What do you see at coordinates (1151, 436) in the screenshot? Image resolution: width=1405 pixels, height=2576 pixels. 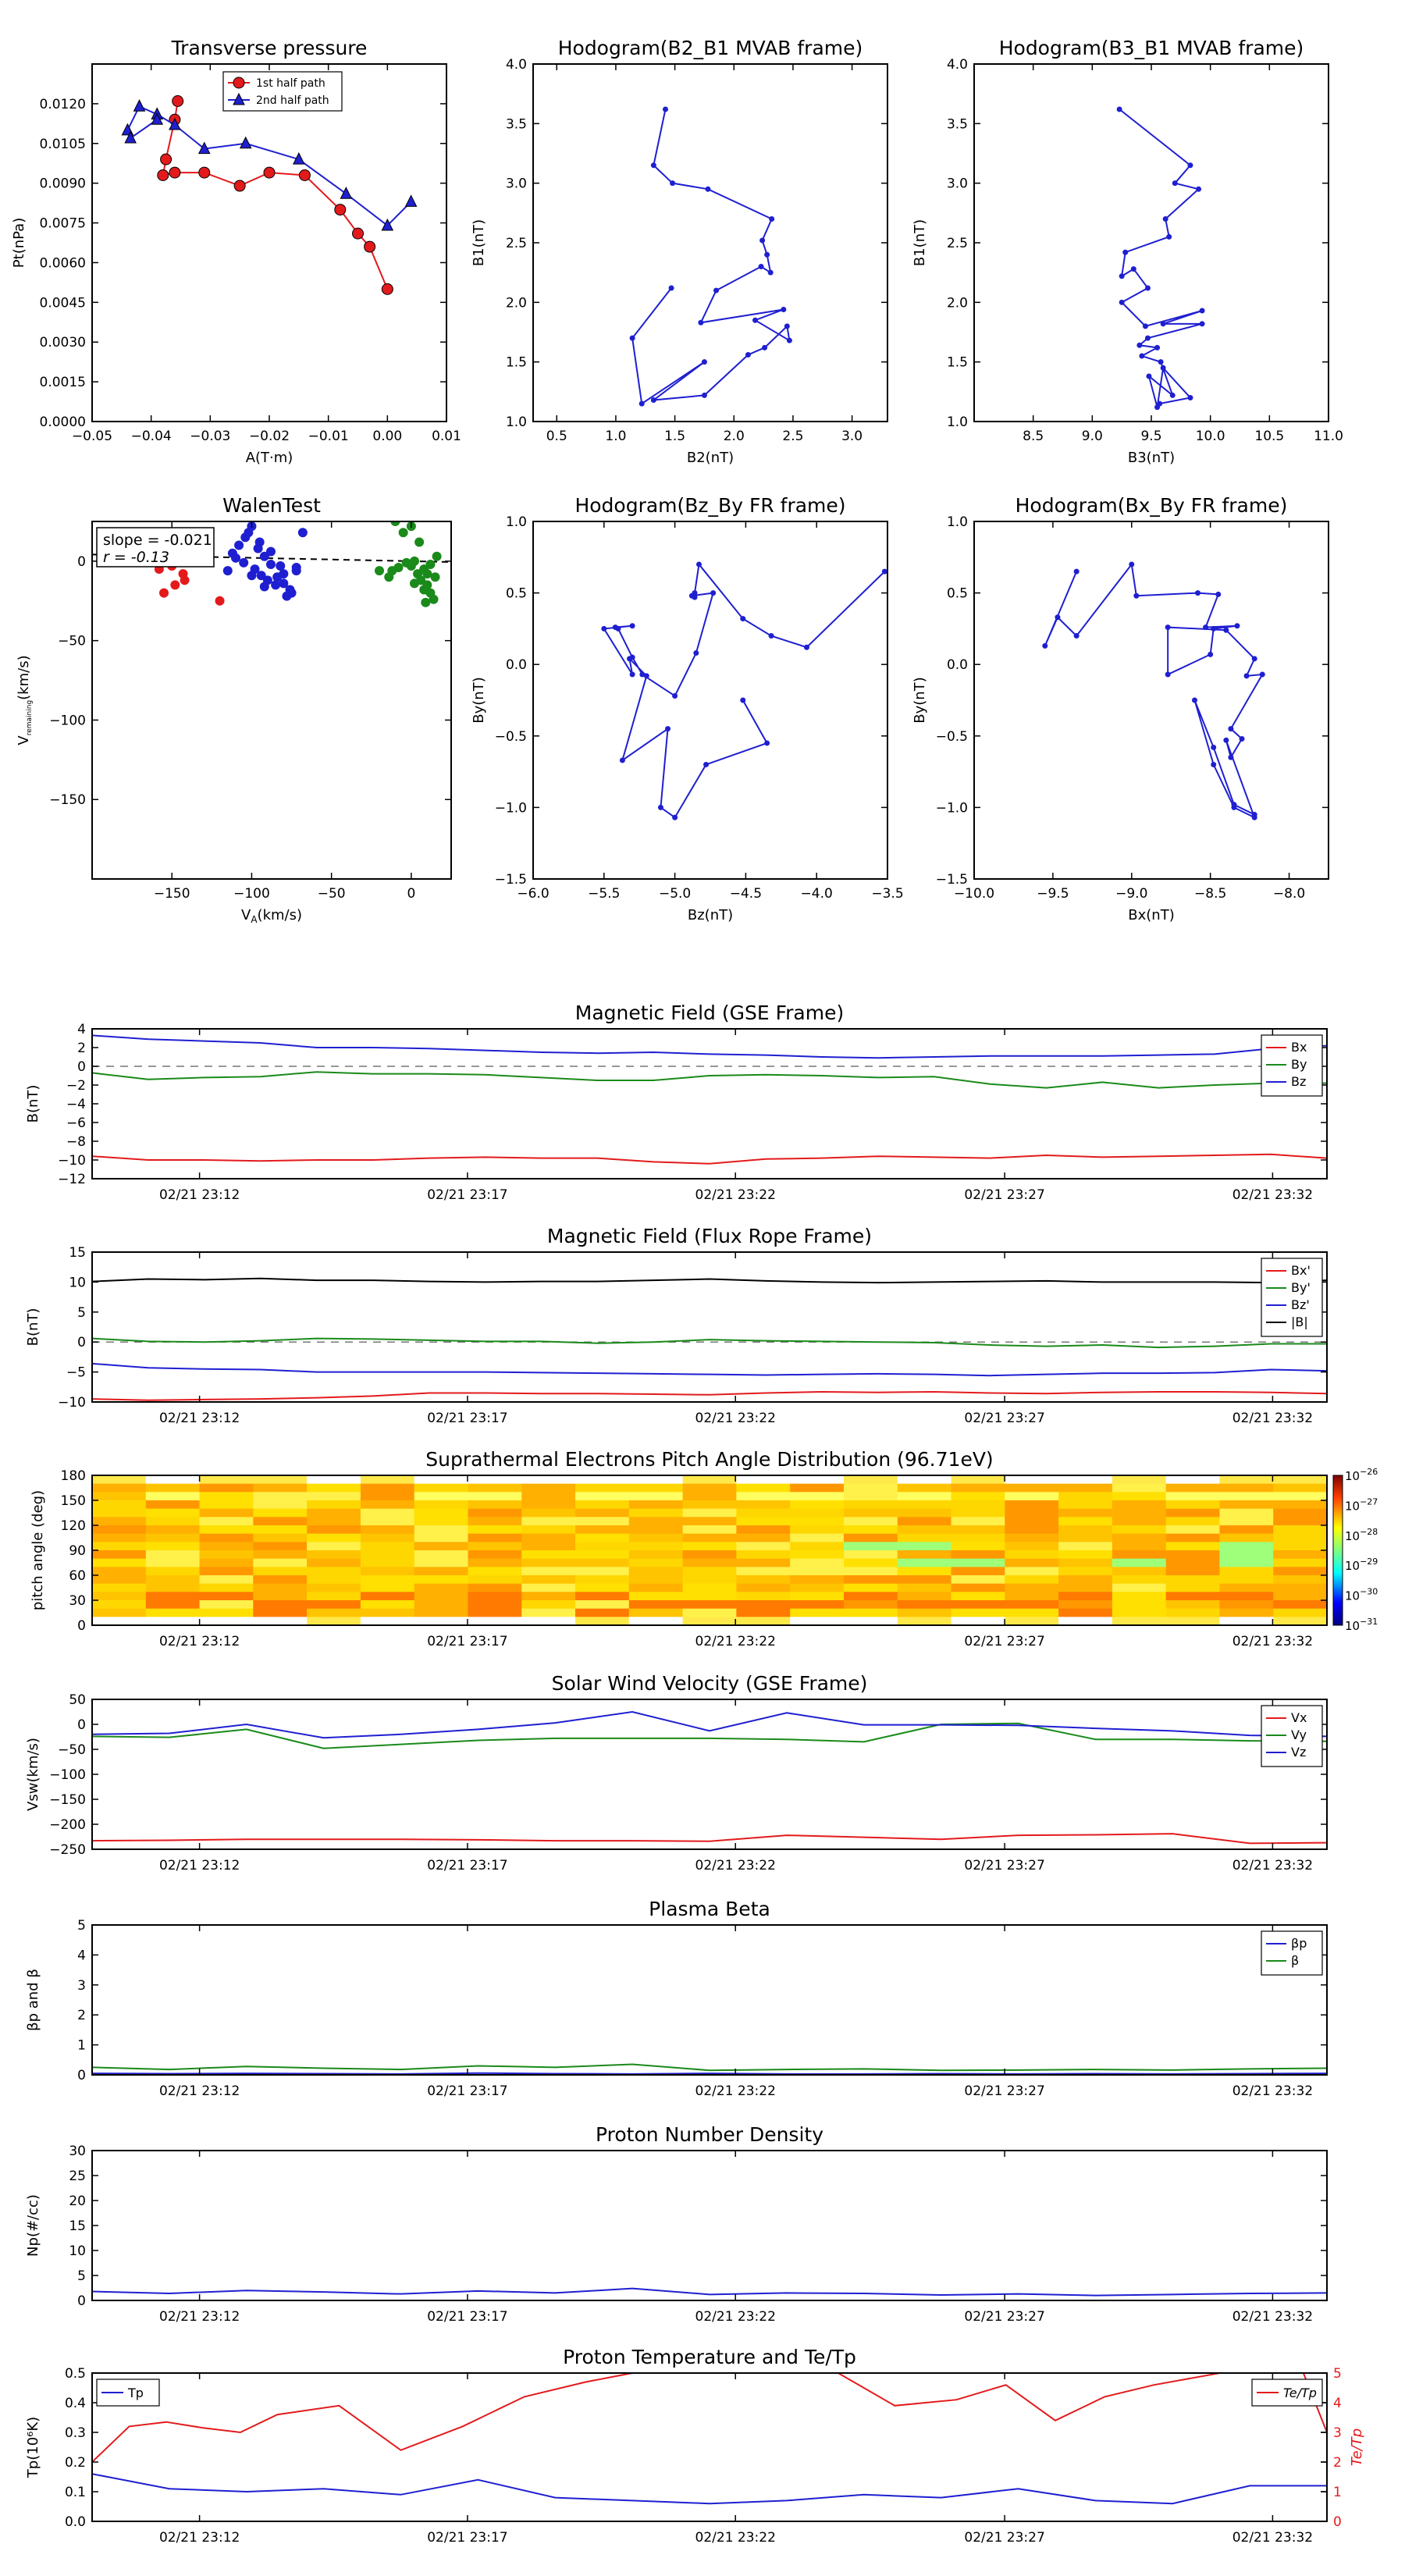 I see `x-tick-label: 9.5` at bounding box center [1151, 436].